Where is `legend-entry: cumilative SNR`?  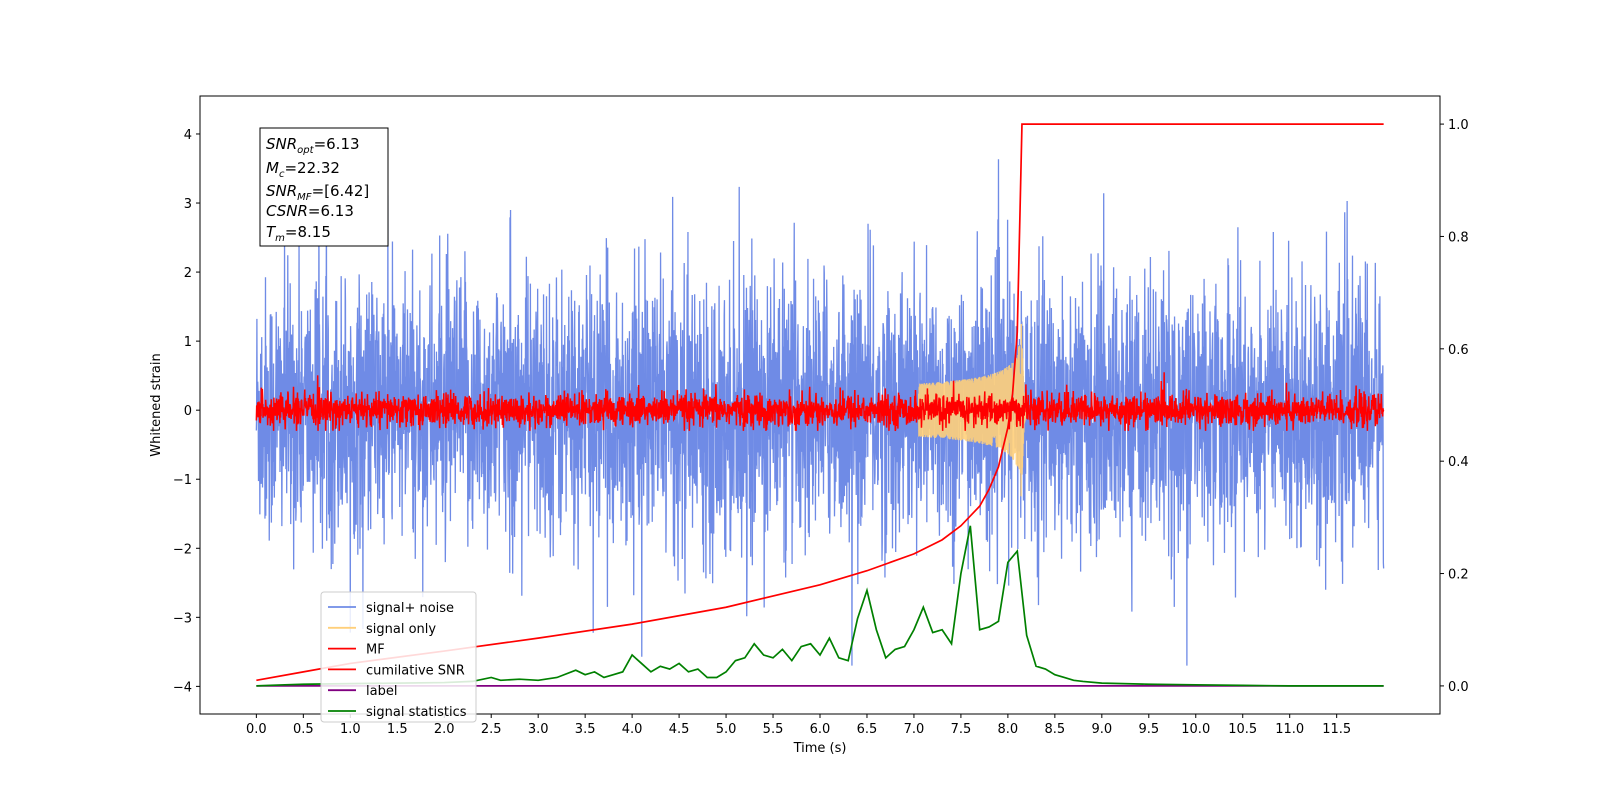
legend-entry: cumilative SNR is located at coordinates (415, 670).